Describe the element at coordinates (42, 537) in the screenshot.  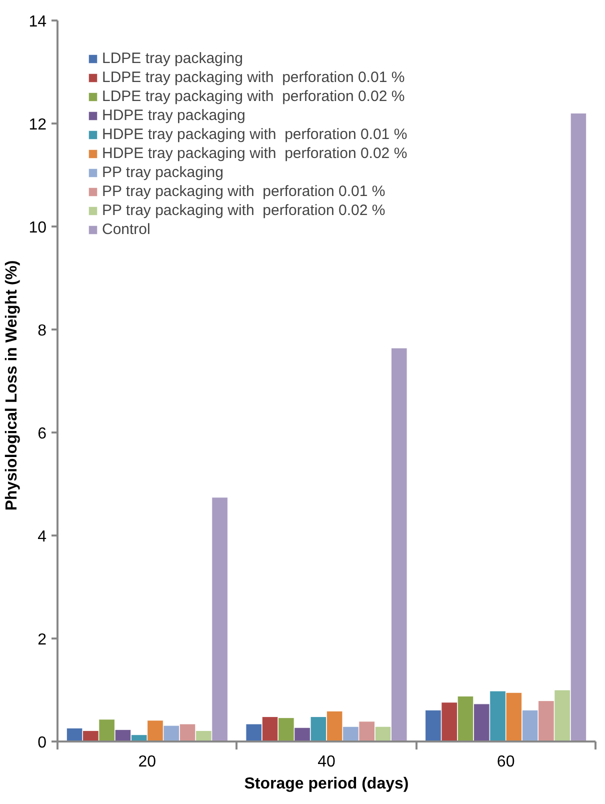
I see `y-tick-label: 4` at that location.